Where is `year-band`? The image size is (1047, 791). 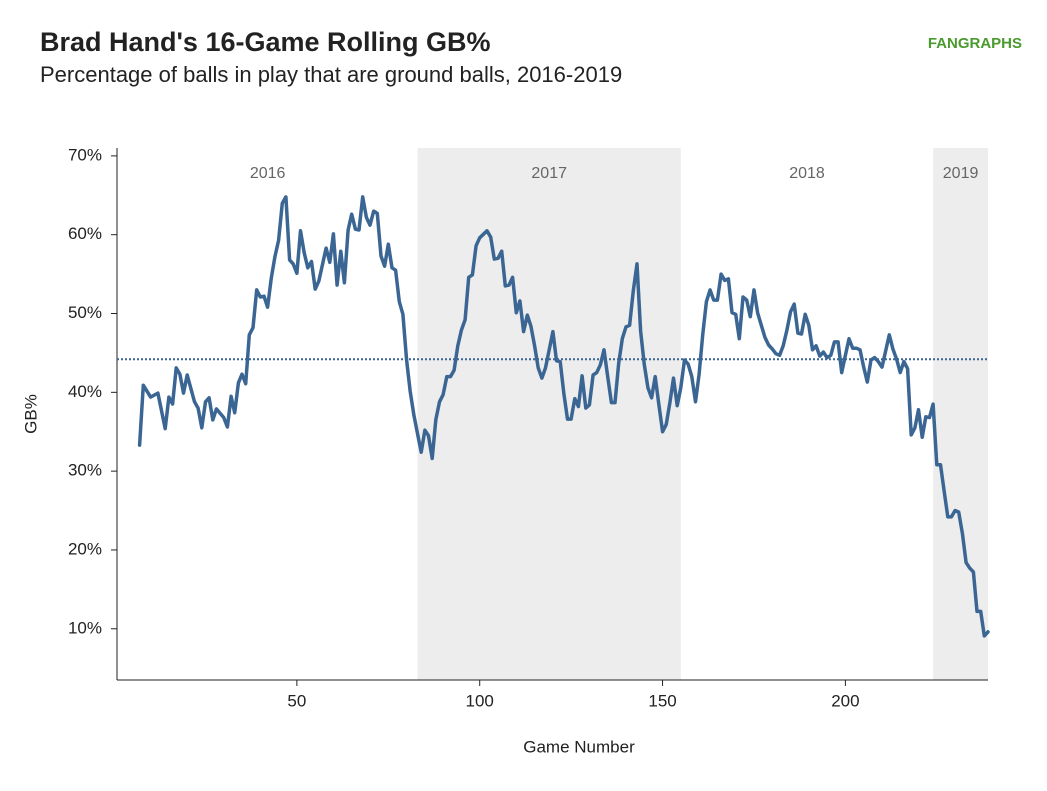
year-band is located at coordinates (960, 414).